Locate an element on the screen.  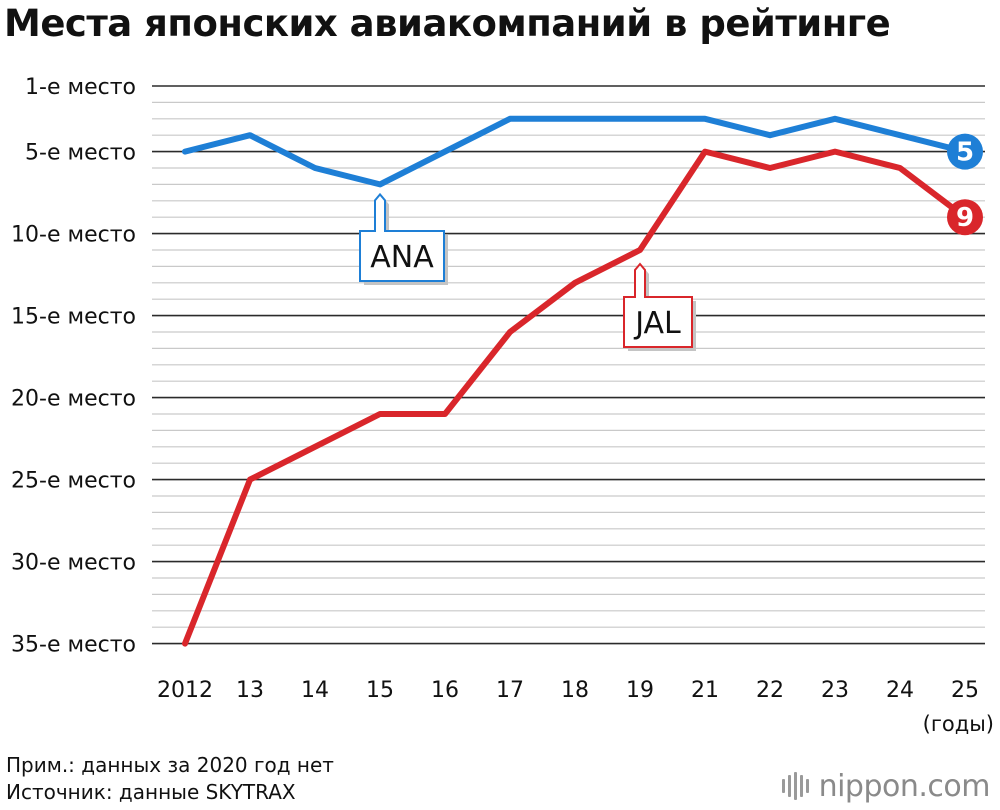
end-value-label: 5 is located at coordinates (965, 153).